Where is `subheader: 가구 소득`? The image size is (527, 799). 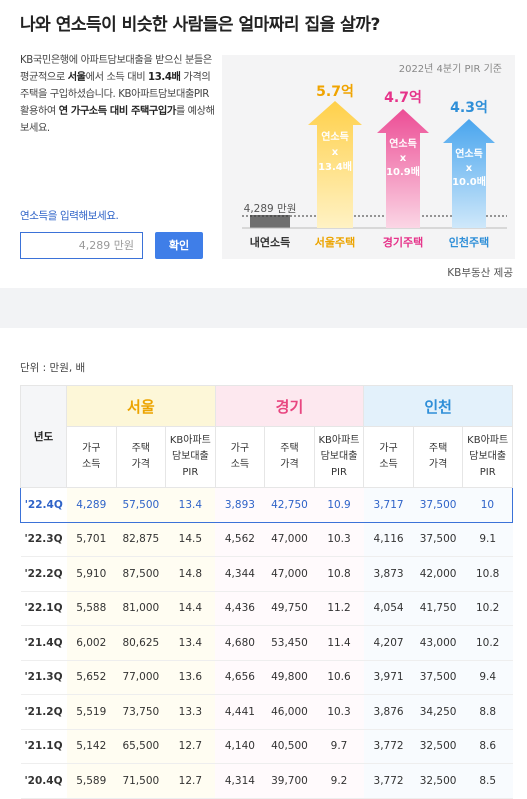
subheader: 가구 소득 is located at coordinates (91, 457).